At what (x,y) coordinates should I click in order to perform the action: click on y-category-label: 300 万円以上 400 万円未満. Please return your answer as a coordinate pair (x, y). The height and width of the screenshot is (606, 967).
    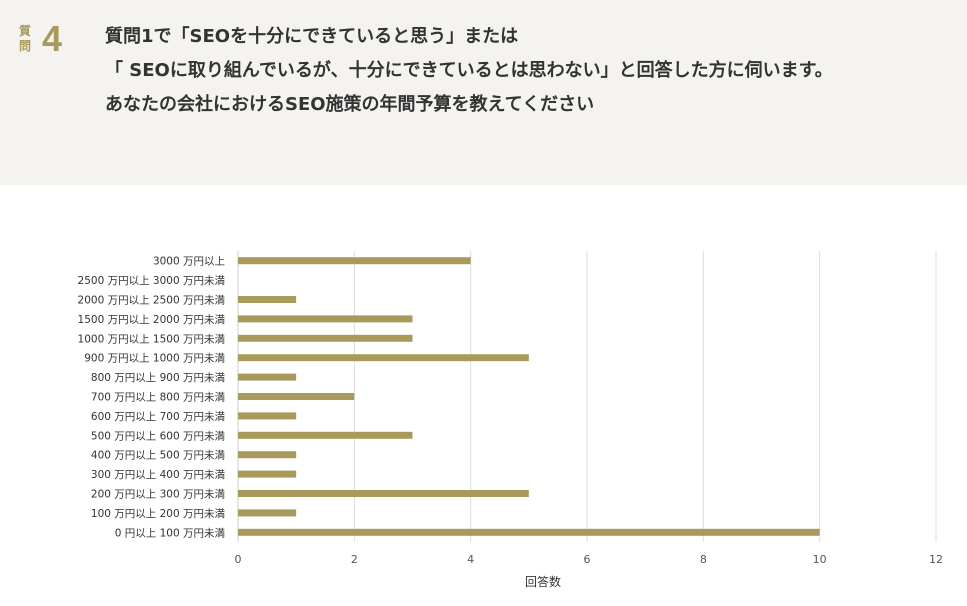
    Looking at the image, I should click on (158, 475).